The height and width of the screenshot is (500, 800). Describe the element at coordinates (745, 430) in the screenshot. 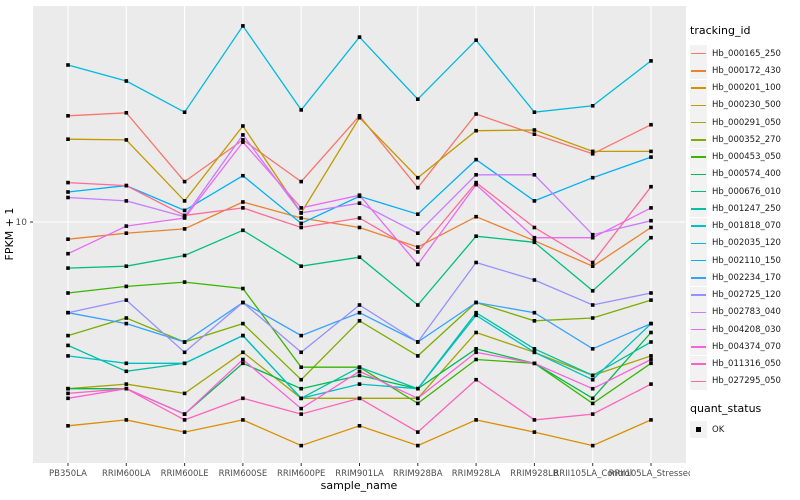

I see `quant-legend-item-OK: OK` at that location.